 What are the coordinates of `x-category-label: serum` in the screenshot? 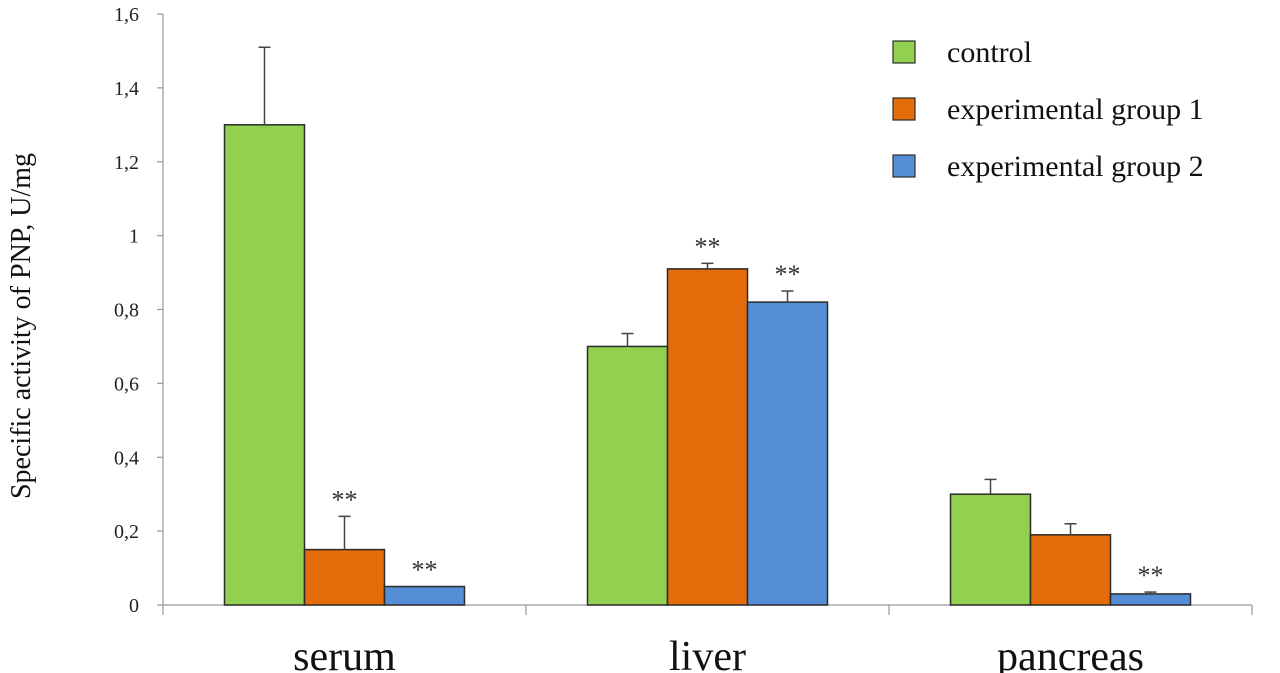 It's located at (344, 653).